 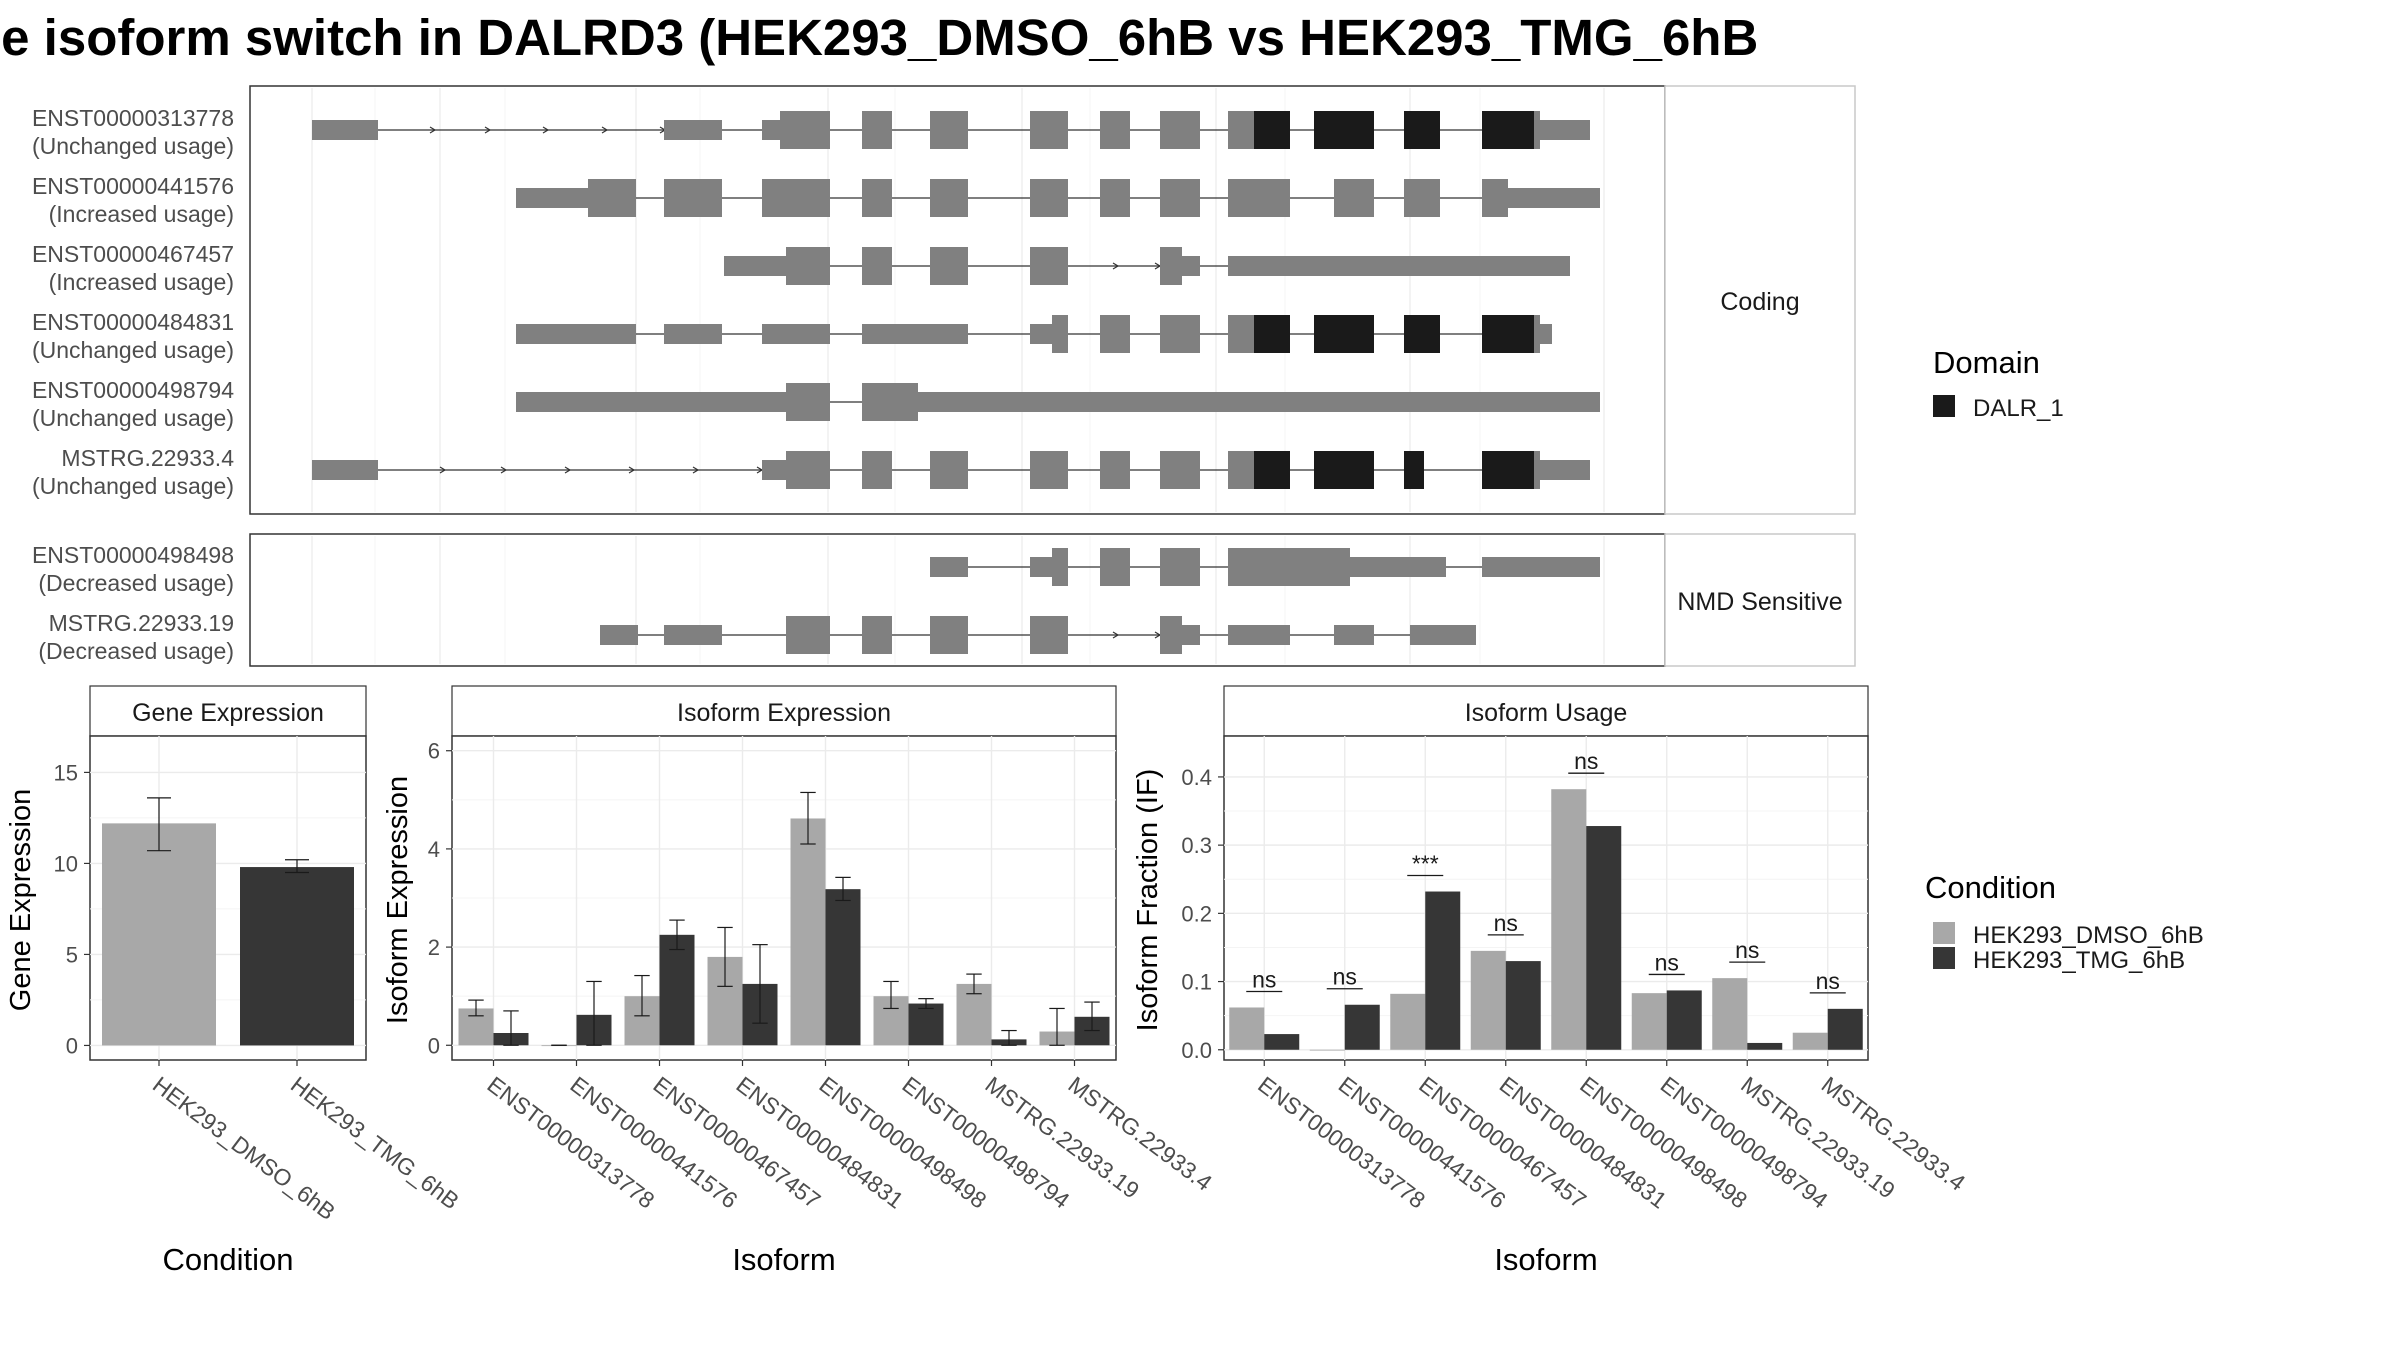 I want to click on transcript-usage-label: (Decreased usage), so click(x=136, y=583).